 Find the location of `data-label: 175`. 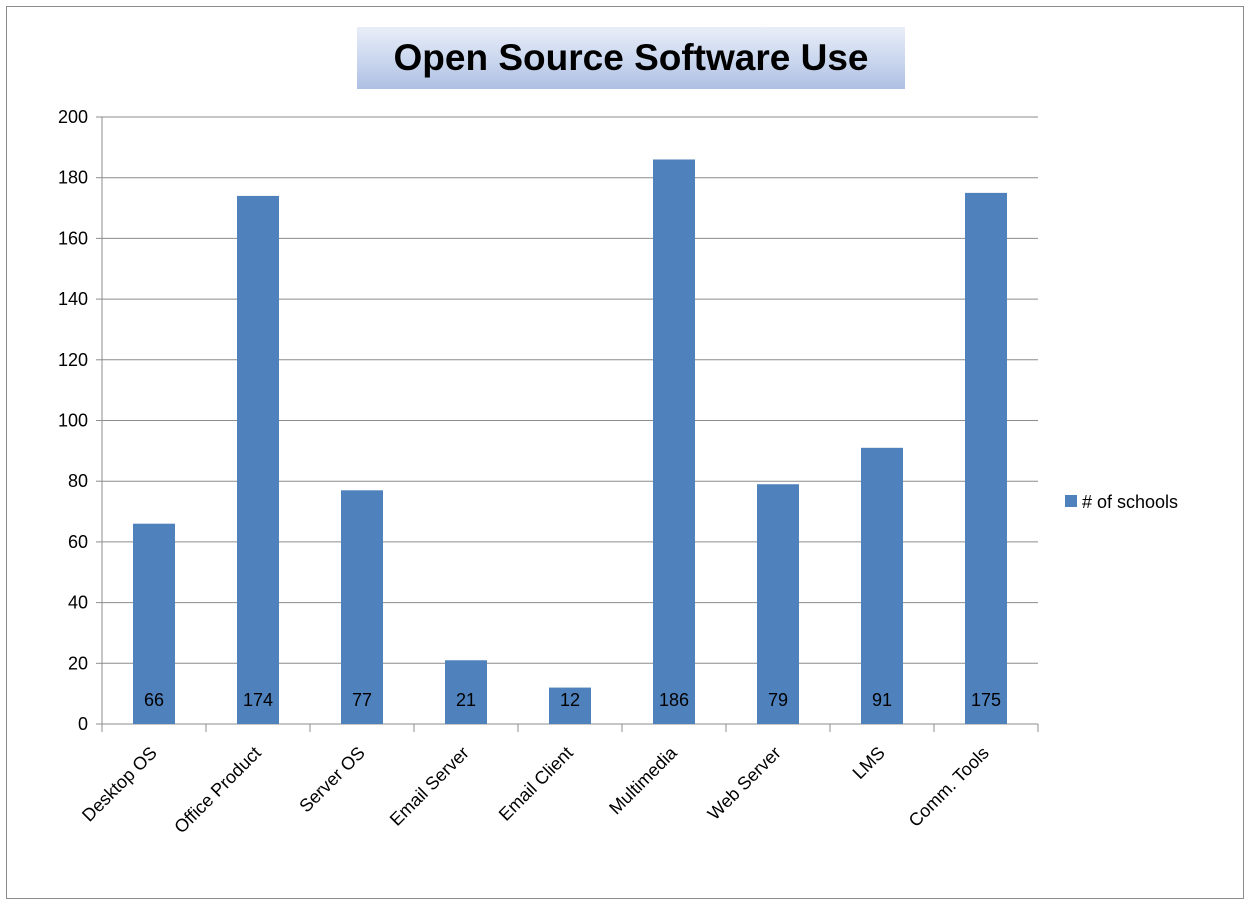

data-label: 175 is located at coordinates (986, 700).